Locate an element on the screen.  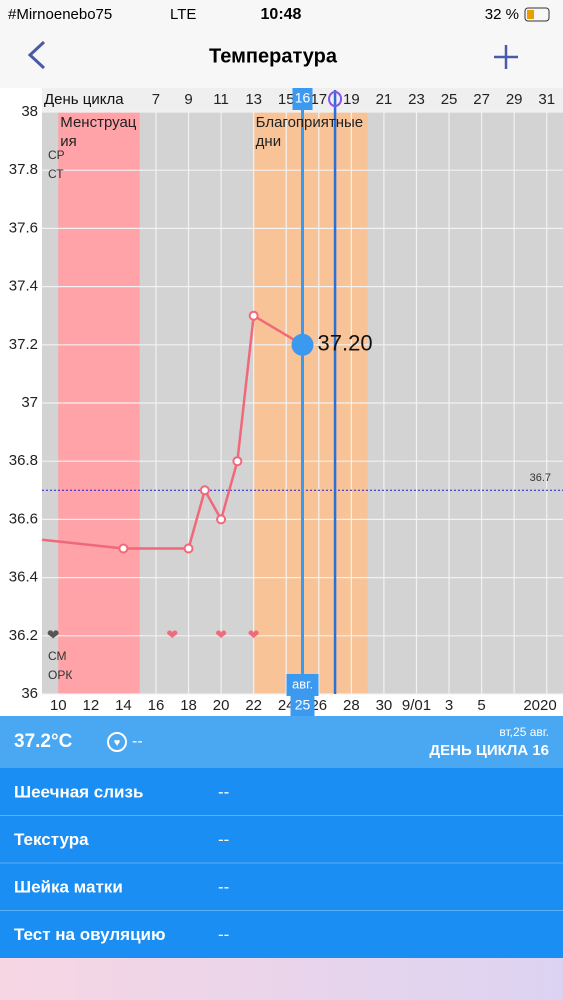
summary-bar is located at coordinates (281, 742).